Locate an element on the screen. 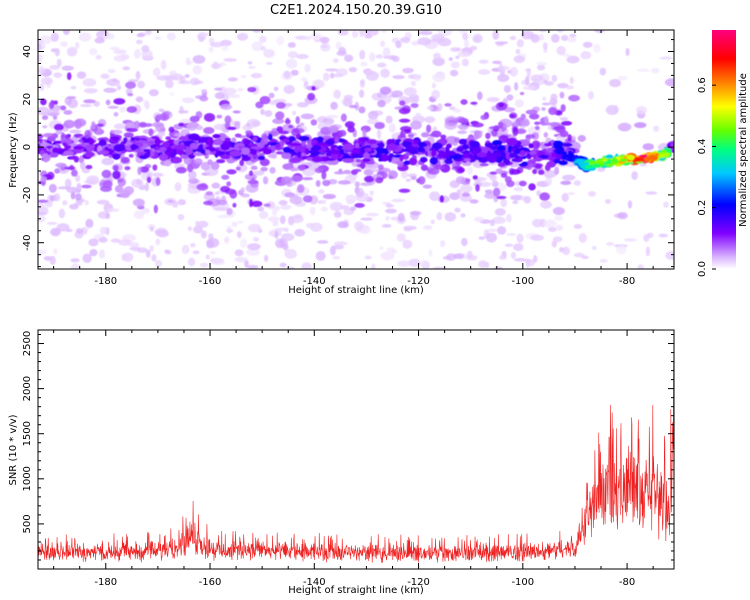 This screenshot has height=600, width=750. x-tick-label: -100 is located at coordinates (522, 582).